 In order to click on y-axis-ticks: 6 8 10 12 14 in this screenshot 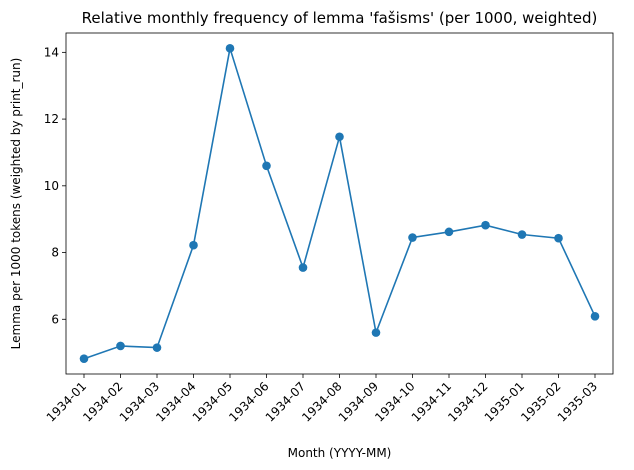, I will do `click(55, 185)`.